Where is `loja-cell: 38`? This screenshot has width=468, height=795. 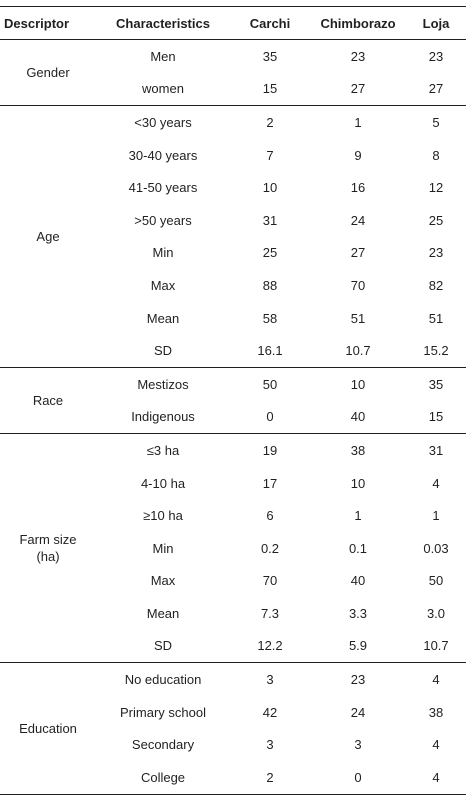
loja-cell: 38 is located at coordinates (436, 712).